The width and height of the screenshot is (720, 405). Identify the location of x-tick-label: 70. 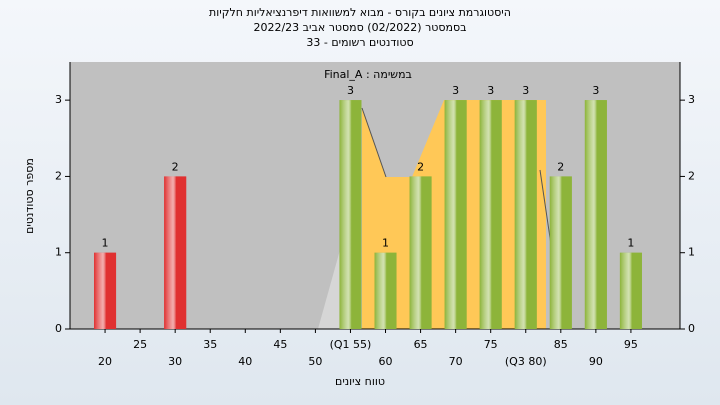
(456, 361).